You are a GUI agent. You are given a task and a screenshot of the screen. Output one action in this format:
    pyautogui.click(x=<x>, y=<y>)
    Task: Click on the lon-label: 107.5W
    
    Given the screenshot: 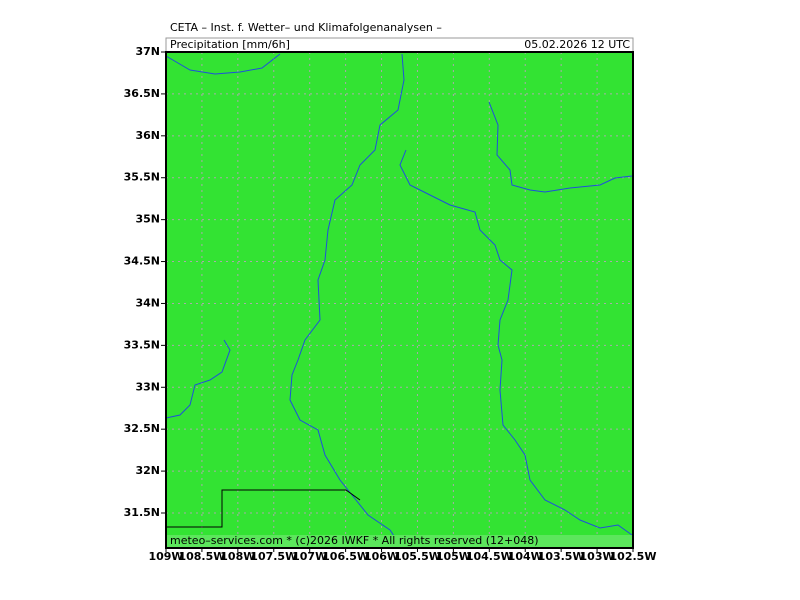 What is the action you would take?
    pyautogui.click(x=273, y=556)
    